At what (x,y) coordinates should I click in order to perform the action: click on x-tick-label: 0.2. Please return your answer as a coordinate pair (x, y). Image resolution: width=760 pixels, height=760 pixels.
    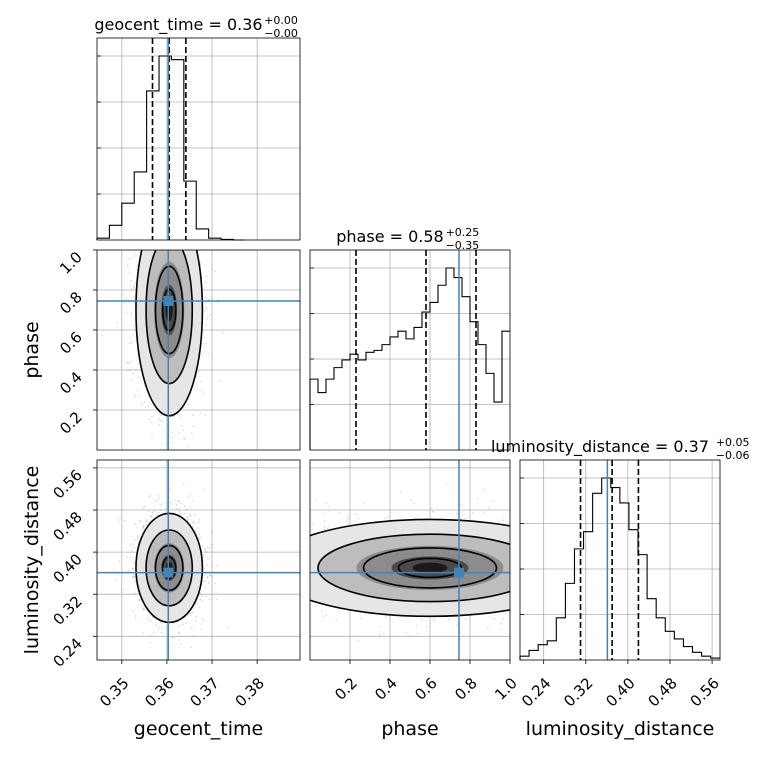
    Looking at the image, I should click on (346, 689).